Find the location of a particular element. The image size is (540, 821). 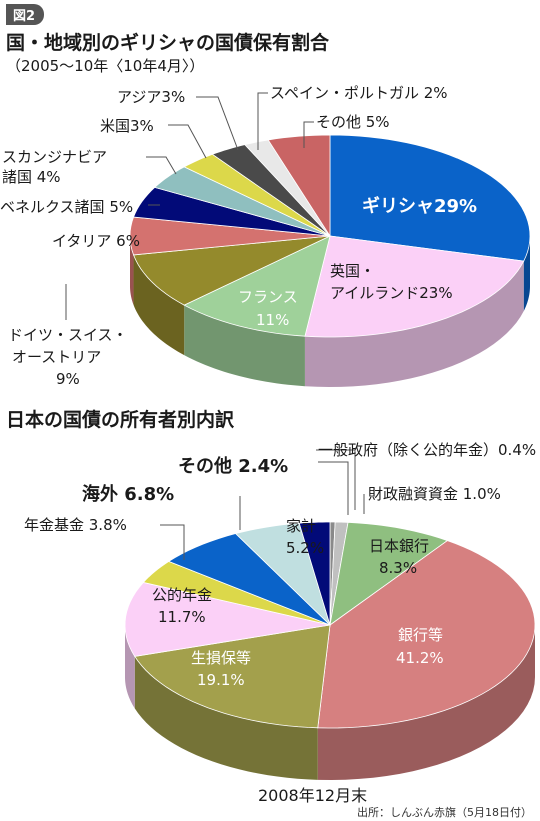

label-italy: イタリア 6% is located at coordinates (96, 241).